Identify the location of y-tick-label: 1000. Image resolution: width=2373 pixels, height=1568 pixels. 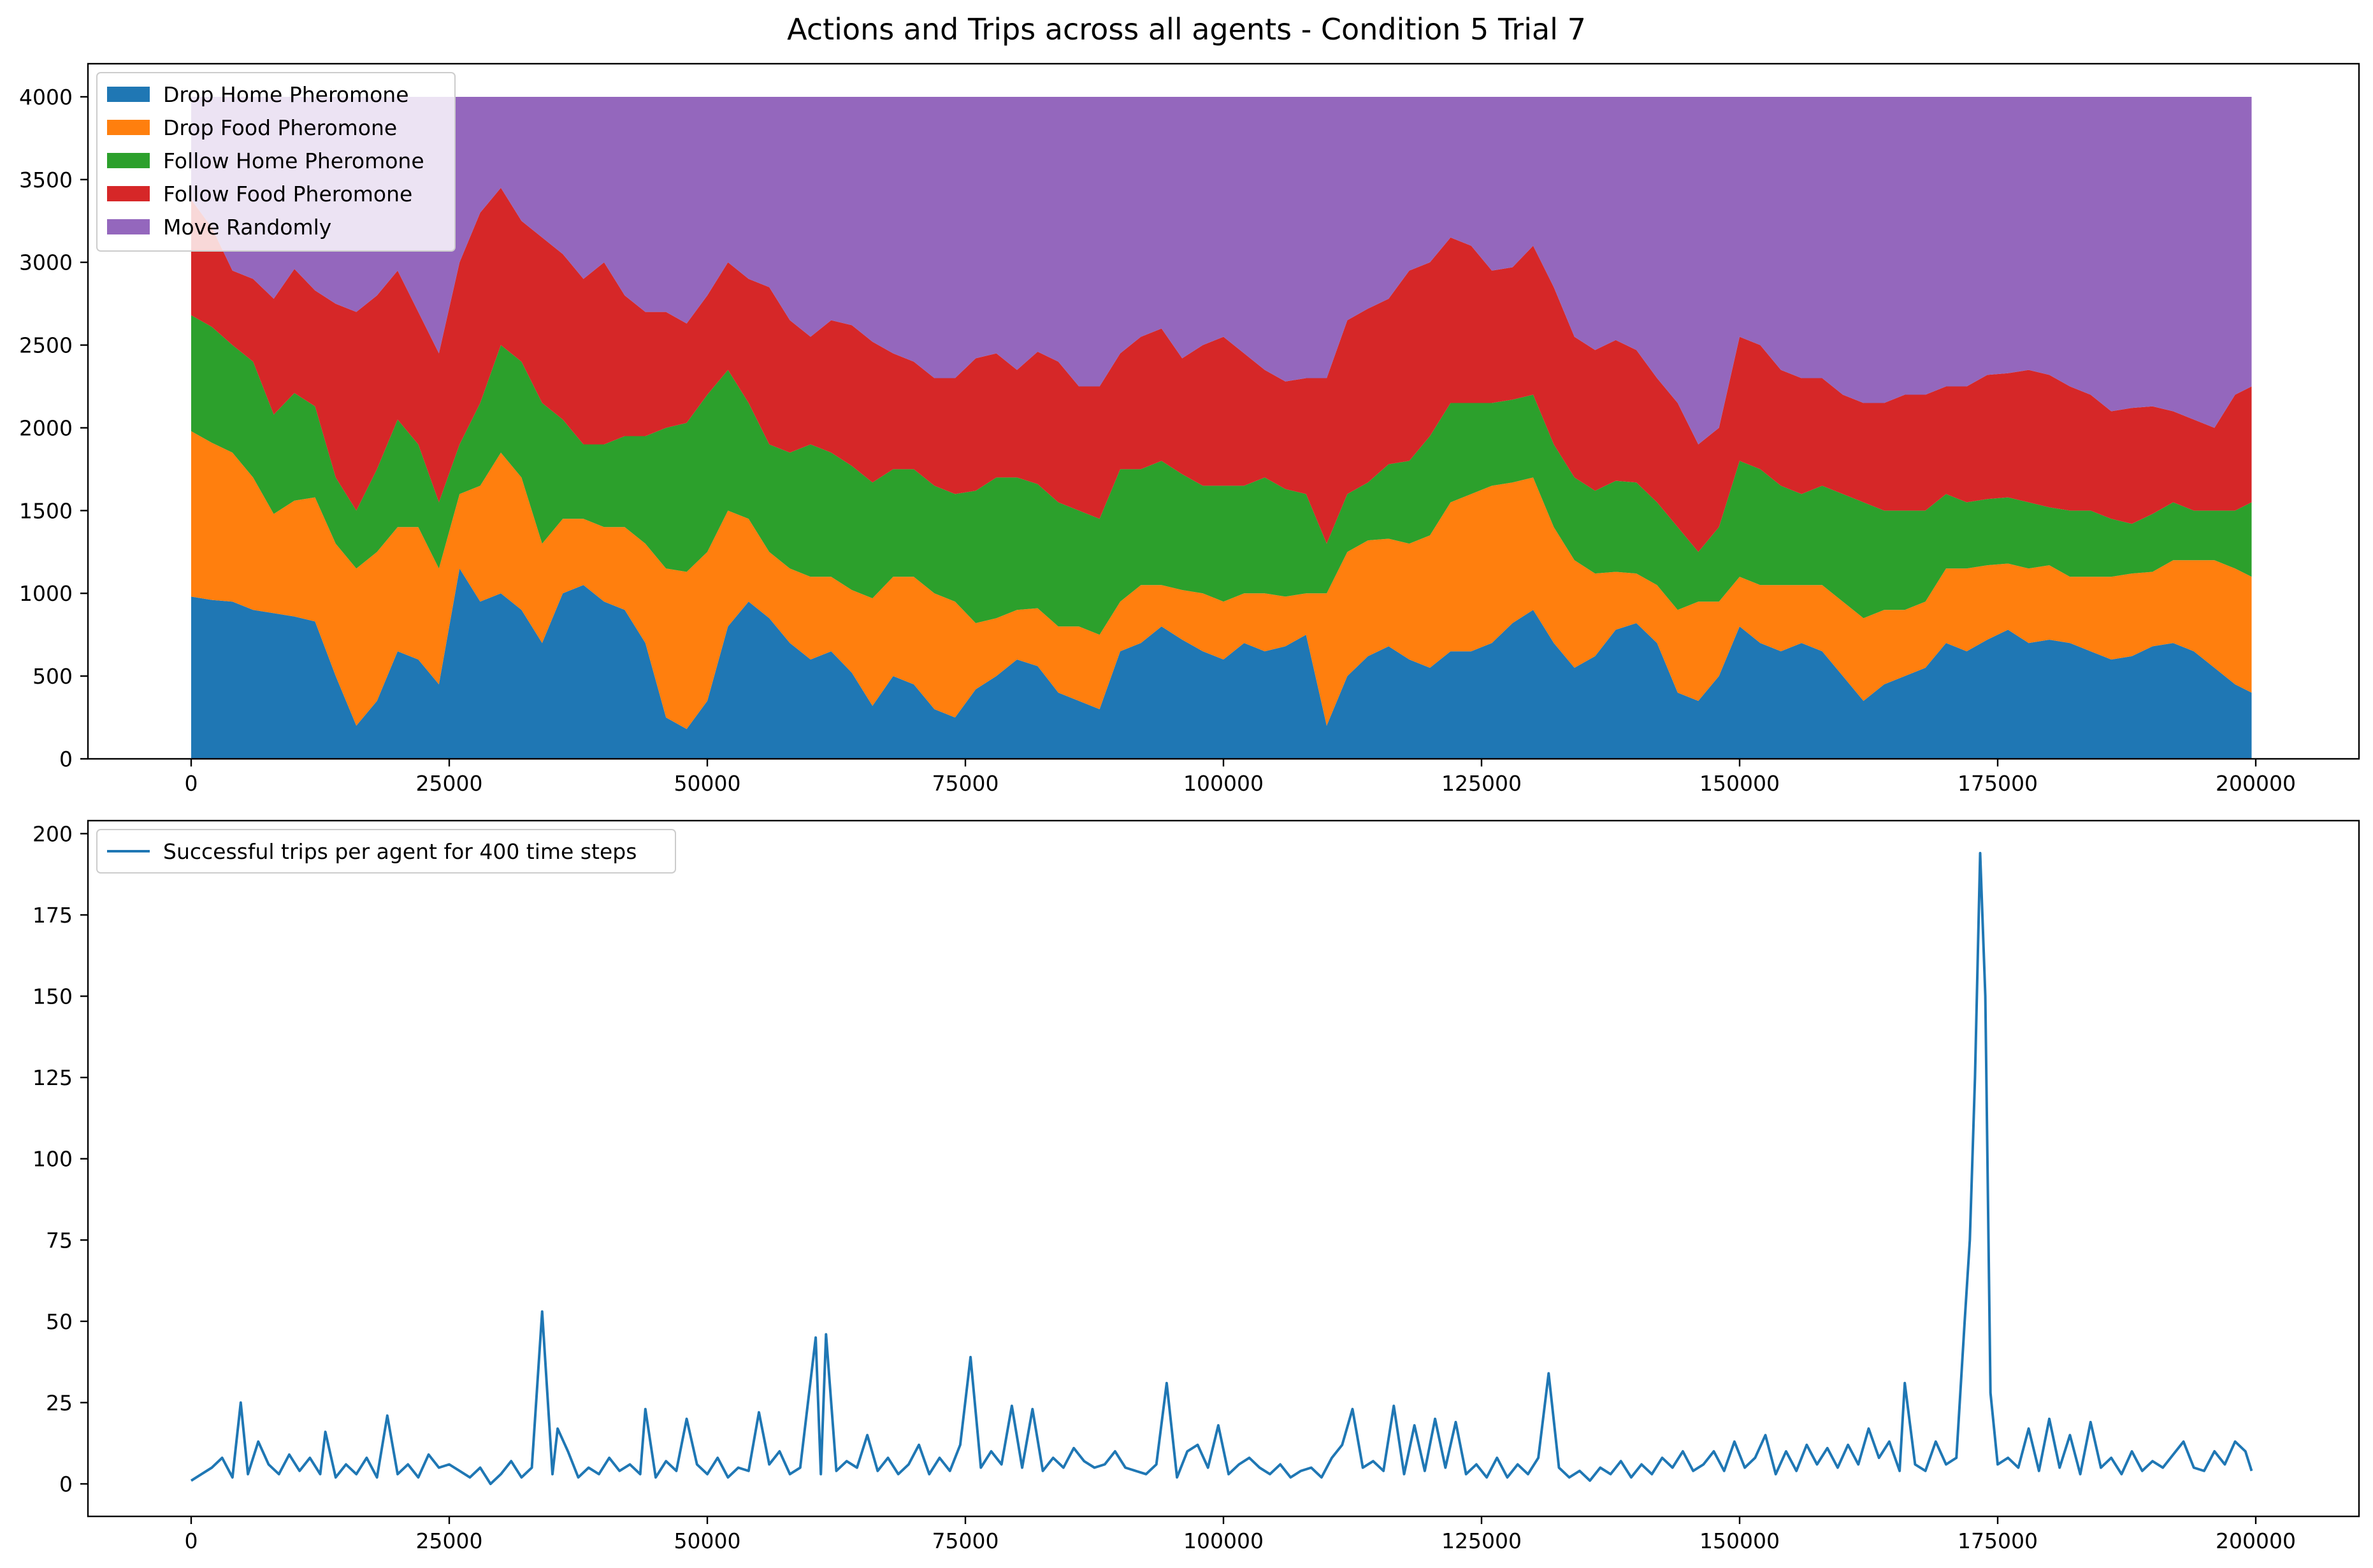
(46, 593).